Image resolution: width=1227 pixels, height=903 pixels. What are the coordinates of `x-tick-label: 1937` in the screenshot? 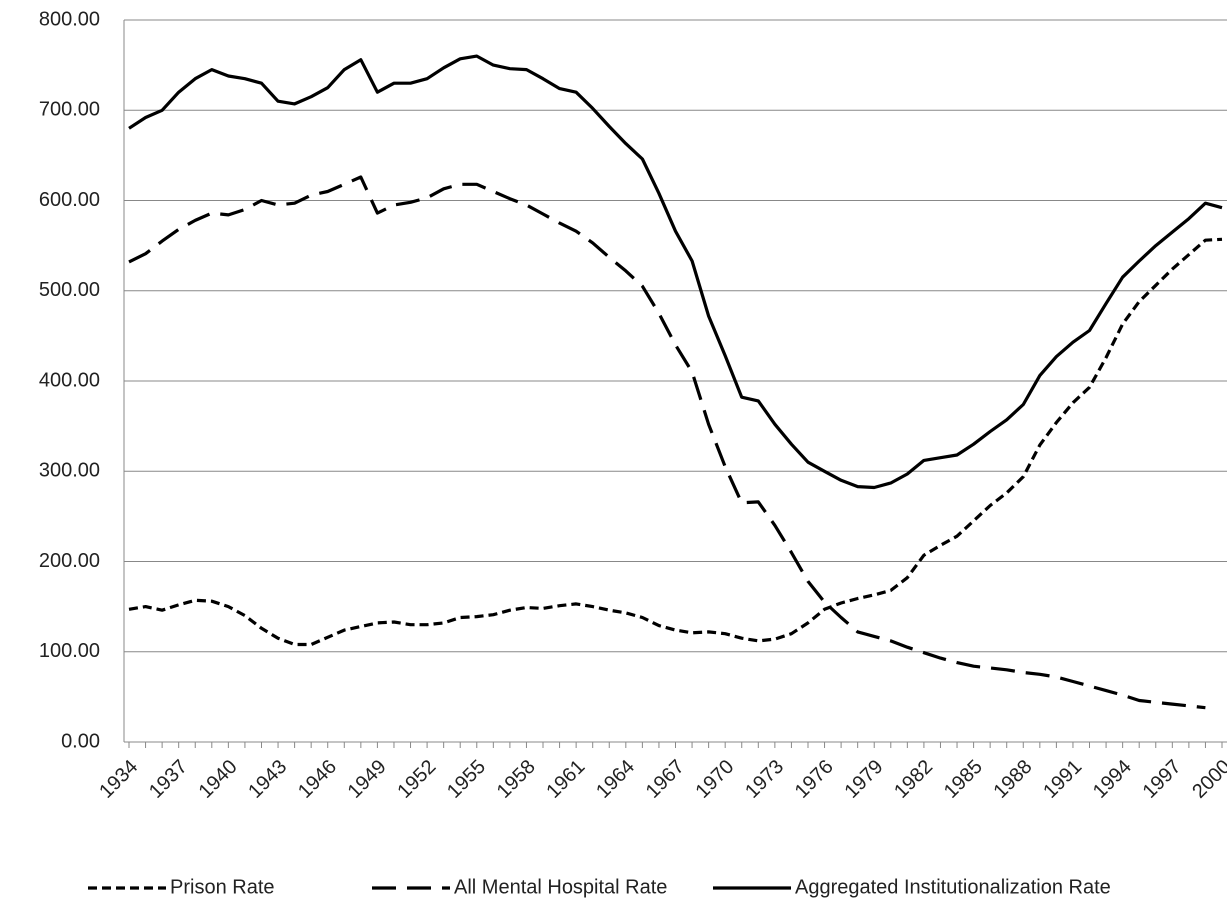 It's located at (168, 779).